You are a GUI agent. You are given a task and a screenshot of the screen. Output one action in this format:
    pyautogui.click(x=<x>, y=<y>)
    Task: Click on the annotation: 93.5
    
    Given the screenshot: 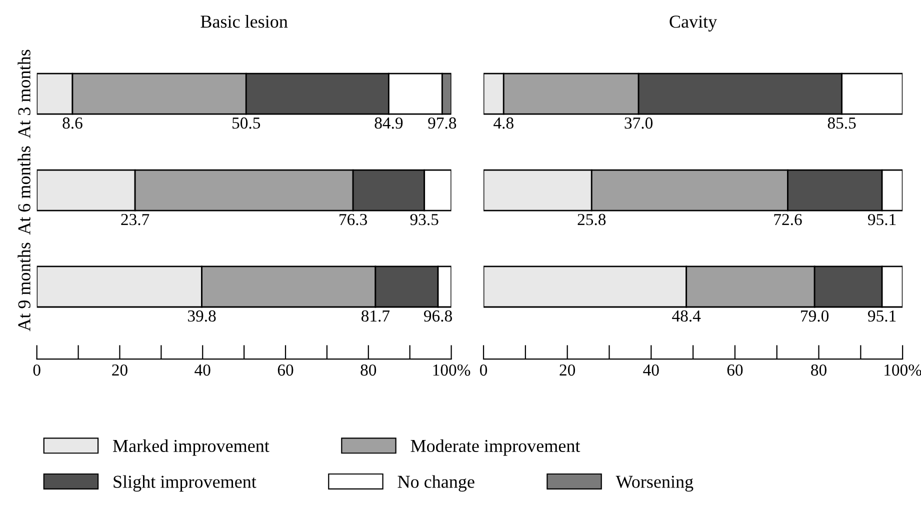 What is the action you would take?
    pyautogui.click(x=424, y=220)
    